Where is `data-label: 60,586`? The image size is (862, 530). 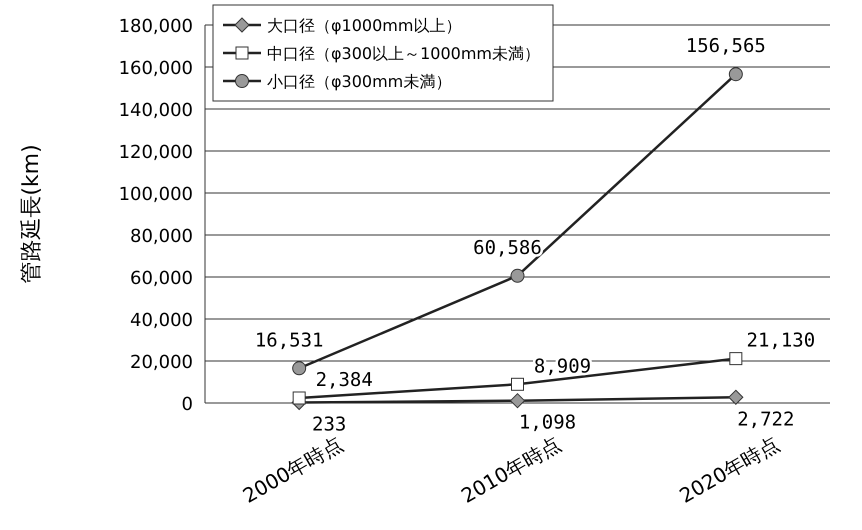
data-label: 60,586 is located at coordinates (507, 247).